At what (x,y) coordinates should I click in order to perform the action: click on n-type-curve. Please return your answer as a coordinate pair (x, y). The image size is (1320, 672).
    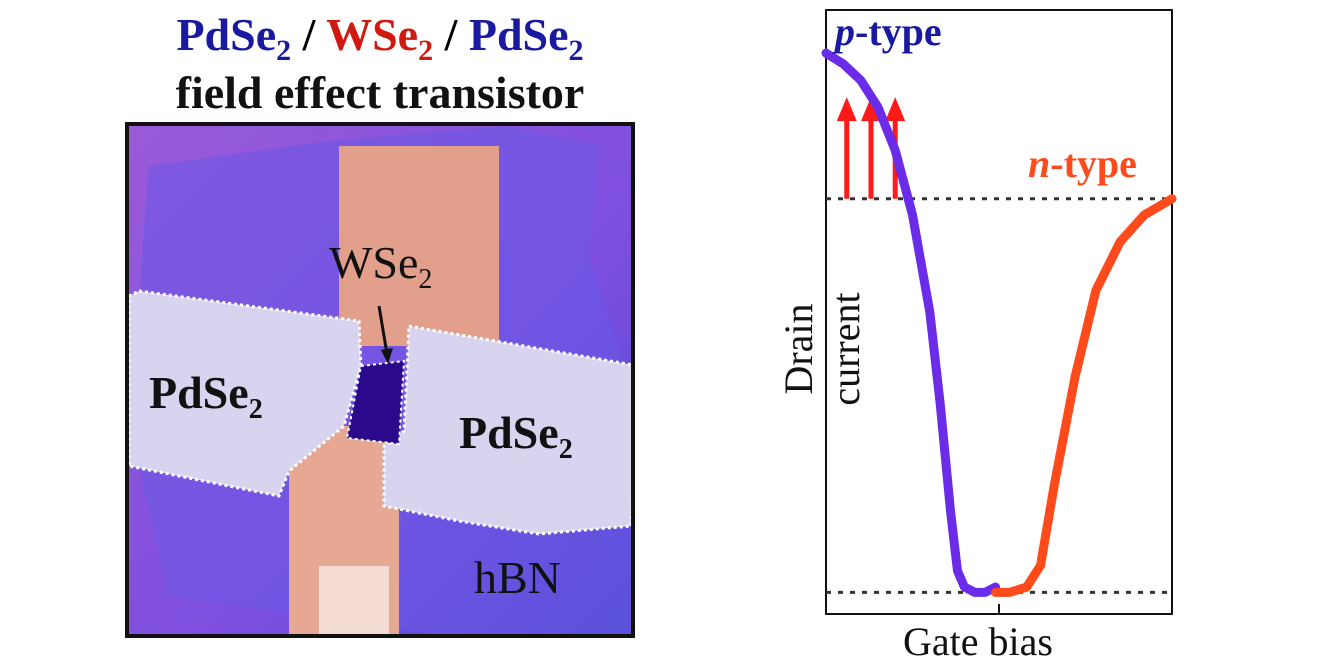
    Looking at the image, I should click on (1084, 395).